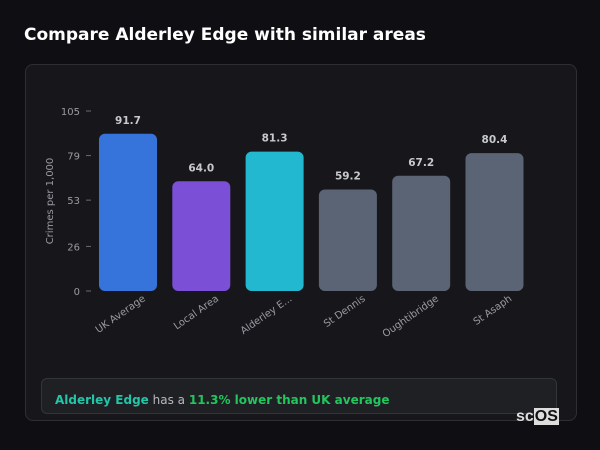 Image resolution: width=600 pixels, height=450 pixels. Describe the element at coordinates (168, 400) in the screenshot. I see `summary-text: has a` at that location.